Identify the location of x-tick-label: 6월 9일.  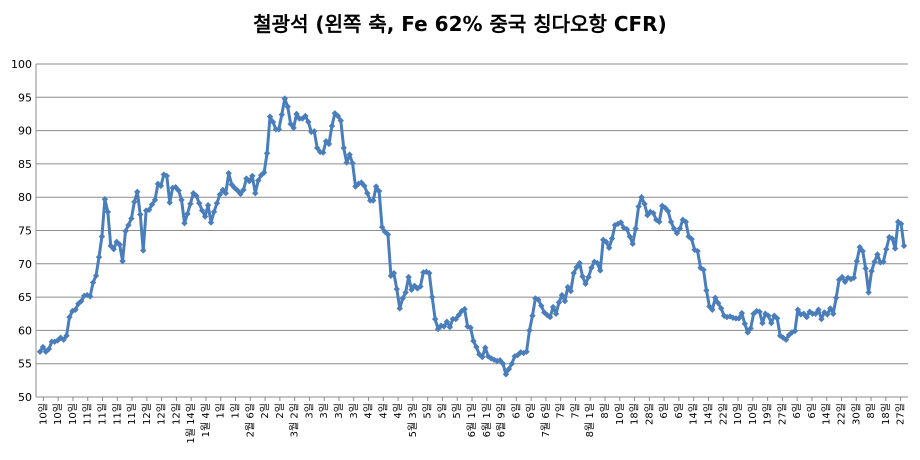
(502, 420).